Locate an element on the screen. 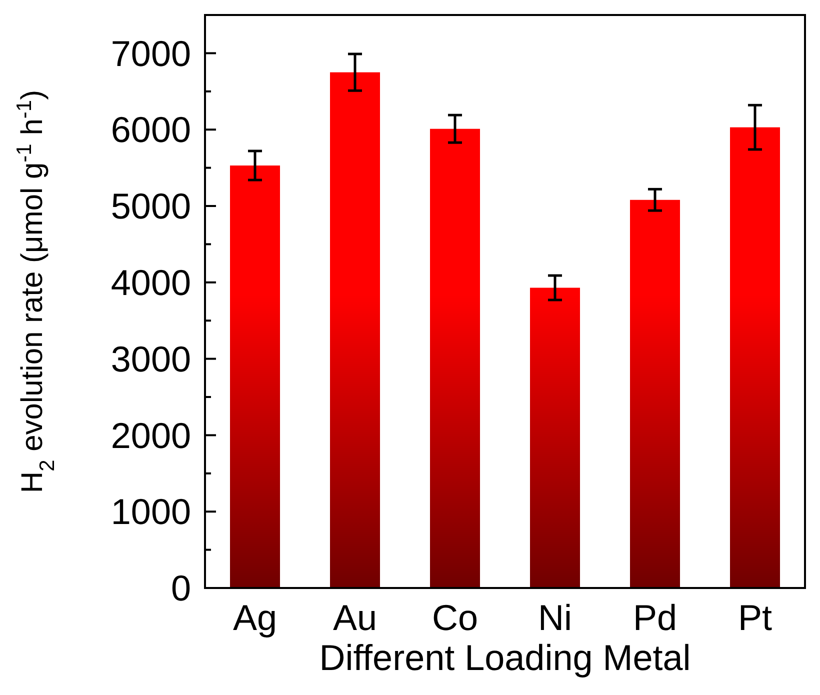 This screenshot has width=820, height=695. x-tick-label: Ni is located at coordinates (555, 617).